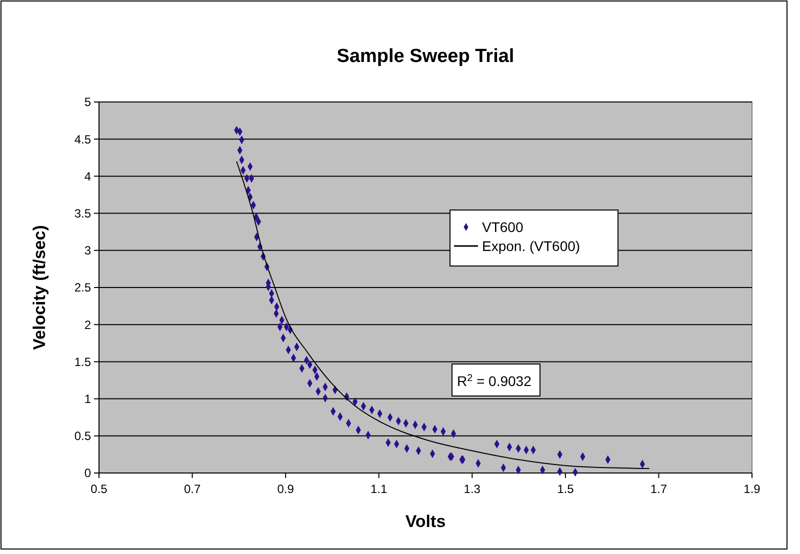 The image size is (800, 554). Describe the element at coordinates (83, 361) in the screenshot. I see `y-tick-label: 1.5` at that location.